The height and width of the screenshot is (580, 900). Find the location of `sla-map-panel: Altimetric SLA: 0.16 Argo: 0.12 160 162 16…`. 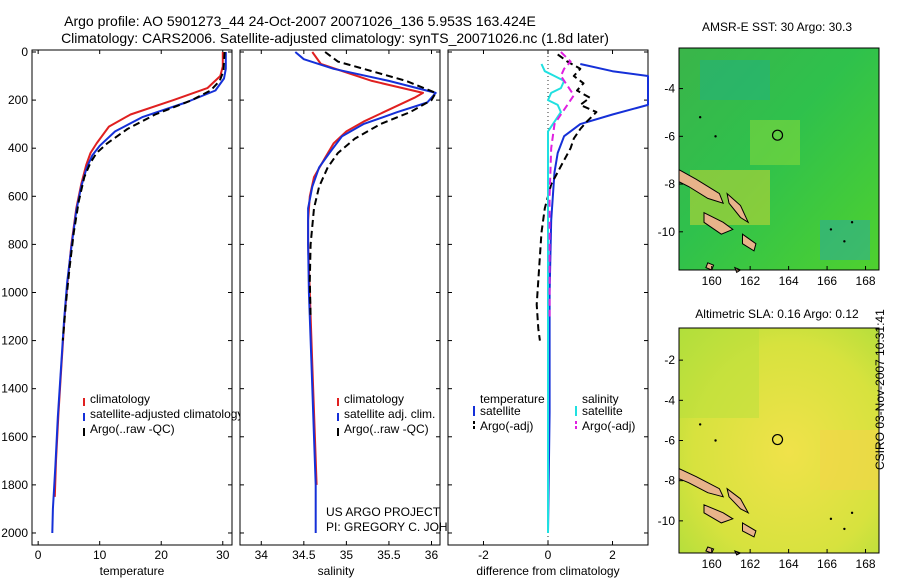

sla-map-panel: Altimetric SLA: 0.16 Argo: 0.12 160 162 16… is located at coordinates (769, 439).